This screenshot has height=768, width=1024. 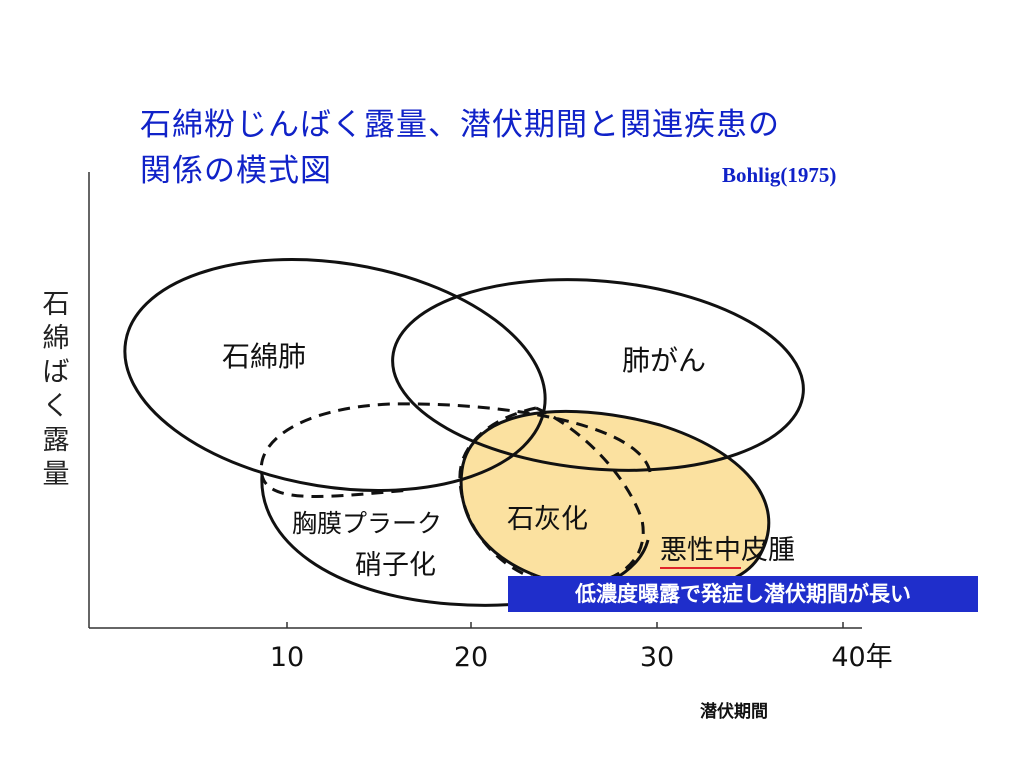 What do you see at coordinates (700, 552) in the screenshot?
I see `mesothelioma-label-underlined: 悪性中` at bounding box center [700, 552].